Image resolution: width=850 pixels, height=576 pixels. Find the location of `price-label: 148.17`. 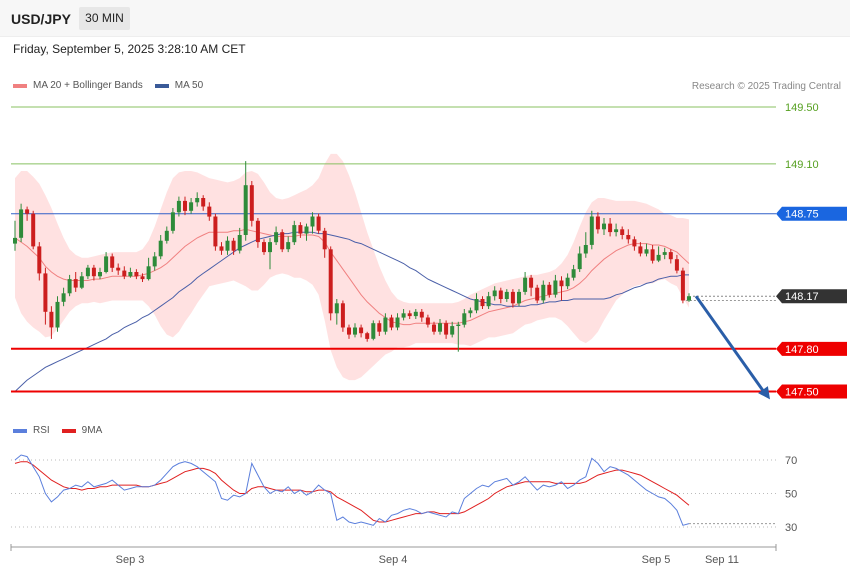

price-label: 148.17 is located at coordinates (802, 297).